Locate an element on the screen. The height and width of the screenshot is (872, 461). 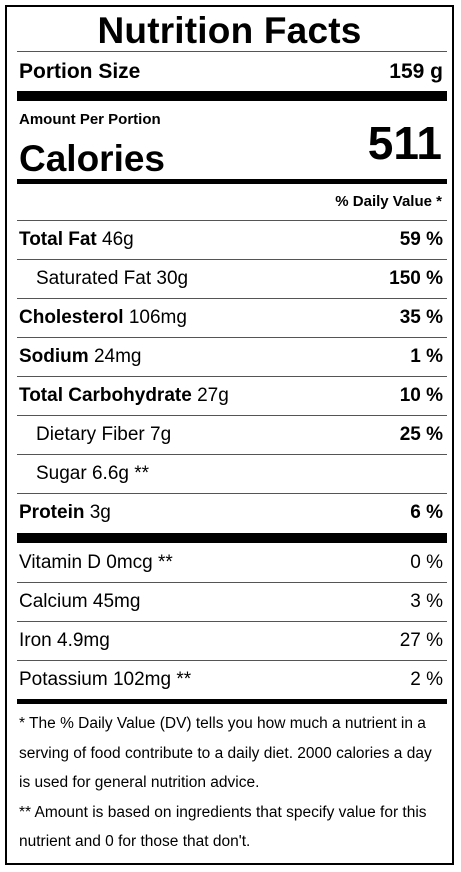
vitamin-daily-value: 27 % is located at coordinates (421, 640).